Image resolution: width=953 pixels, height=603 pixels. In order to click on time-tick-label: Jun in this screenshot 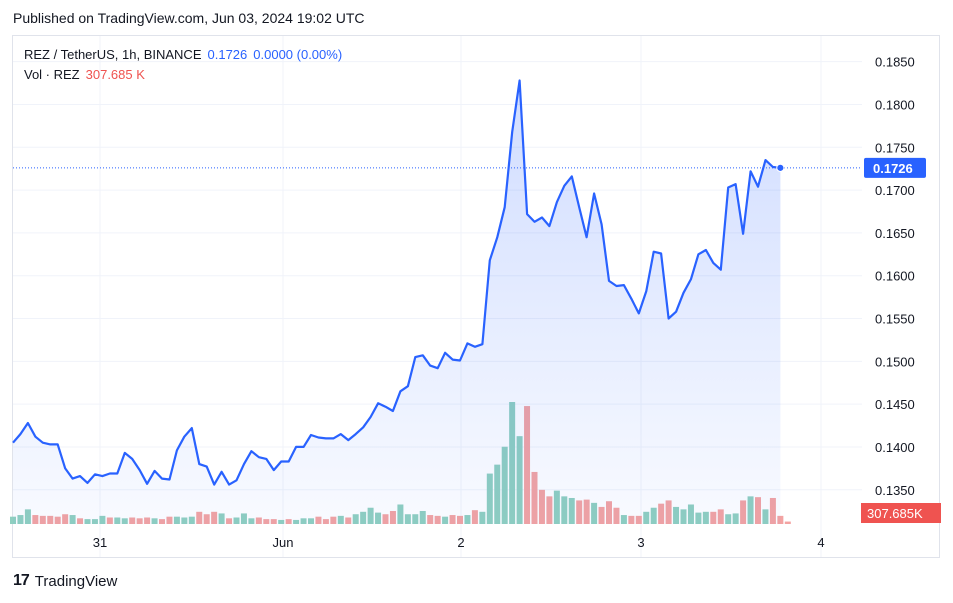, I will do `click(283, 542)`.